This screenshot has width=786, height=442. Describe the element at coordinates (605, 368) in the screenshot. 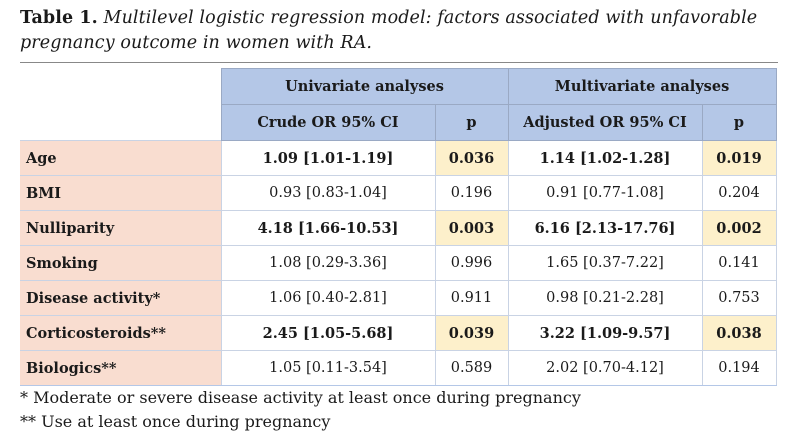

I see `adjusted-or-cell: 2.02 [0.70-4.12]` at that location.